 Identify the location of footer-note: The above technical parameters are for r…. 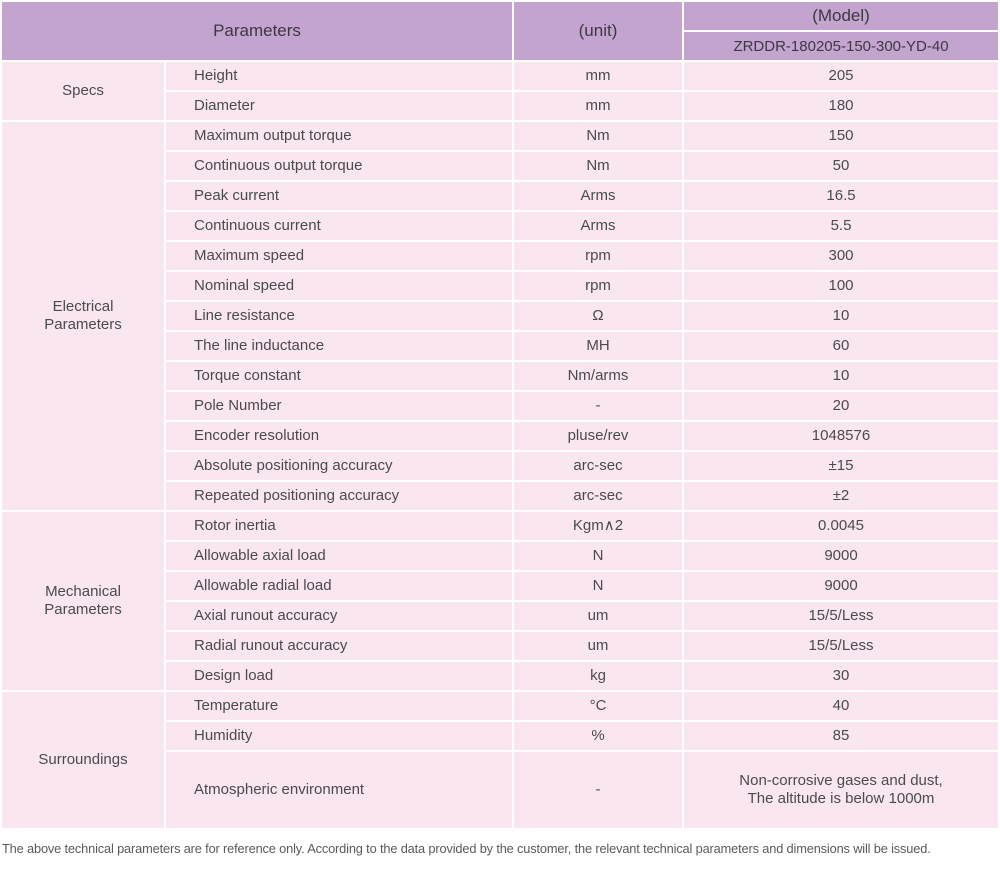
(466, 848).